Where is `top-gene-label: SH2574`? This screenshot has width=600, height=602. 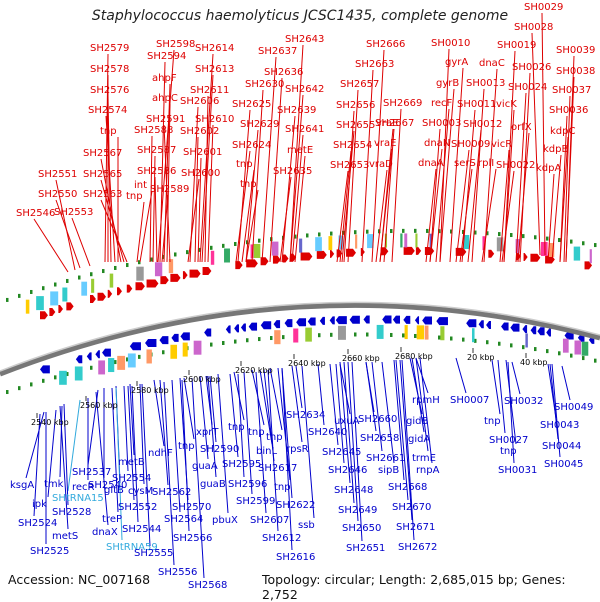
top-gene-label: SH2574 is located at coordinates (107, 110).